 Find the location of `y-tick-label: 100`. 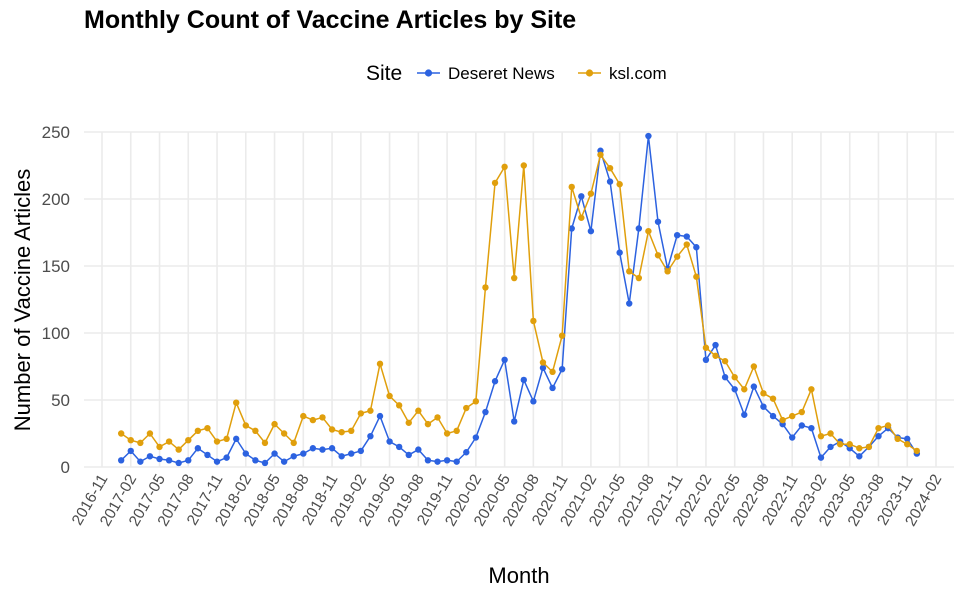

y-tick-label: 100 is located at coordinates (56, 333).